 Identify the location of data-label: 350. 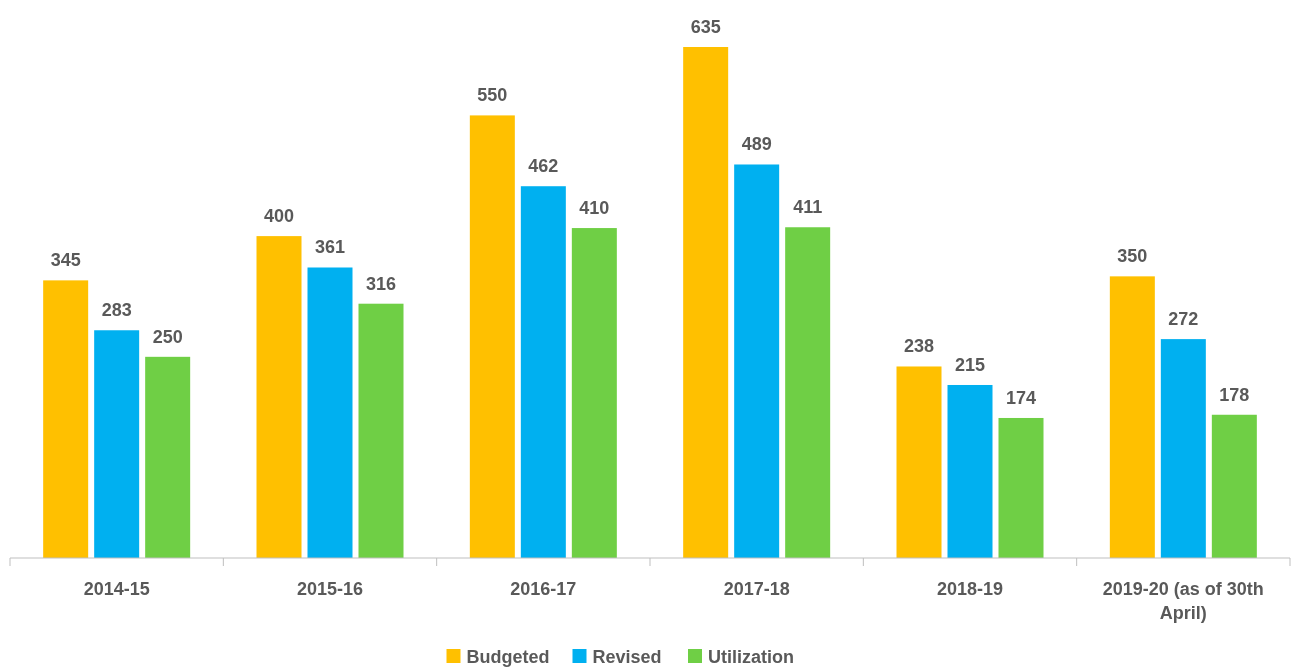
(1132, 256).